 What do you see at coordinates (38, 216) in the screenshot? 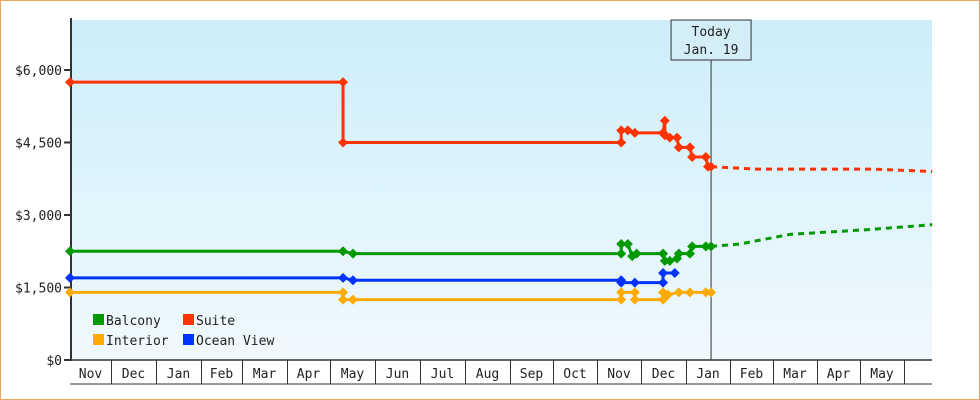
I see `y-tick-label: $3,000` at bounding box center [38, 216].